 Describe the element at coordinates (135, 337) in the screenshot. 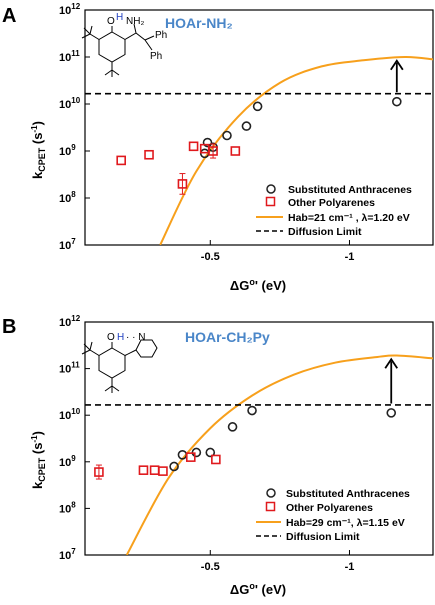

I see `svg-text: · · N` at that location.